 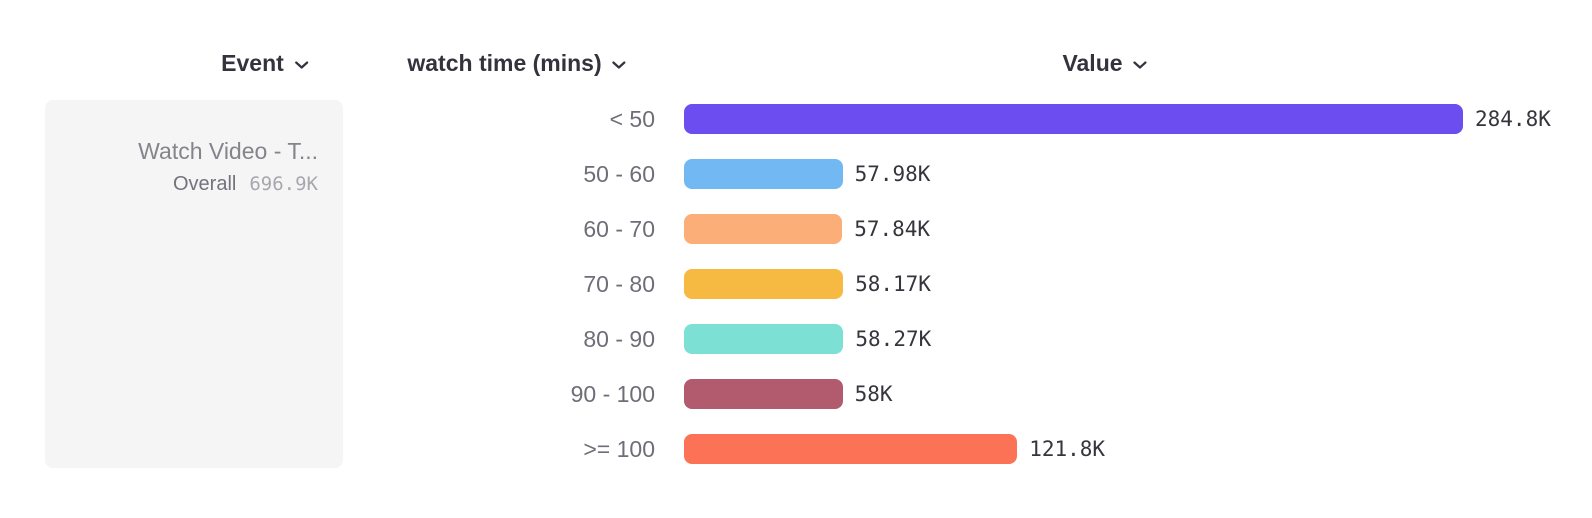 What do you see at coordinates (1092, 63) in the screenshot?
I see `value-column-label: Value` at bounding box center [1092, 63].